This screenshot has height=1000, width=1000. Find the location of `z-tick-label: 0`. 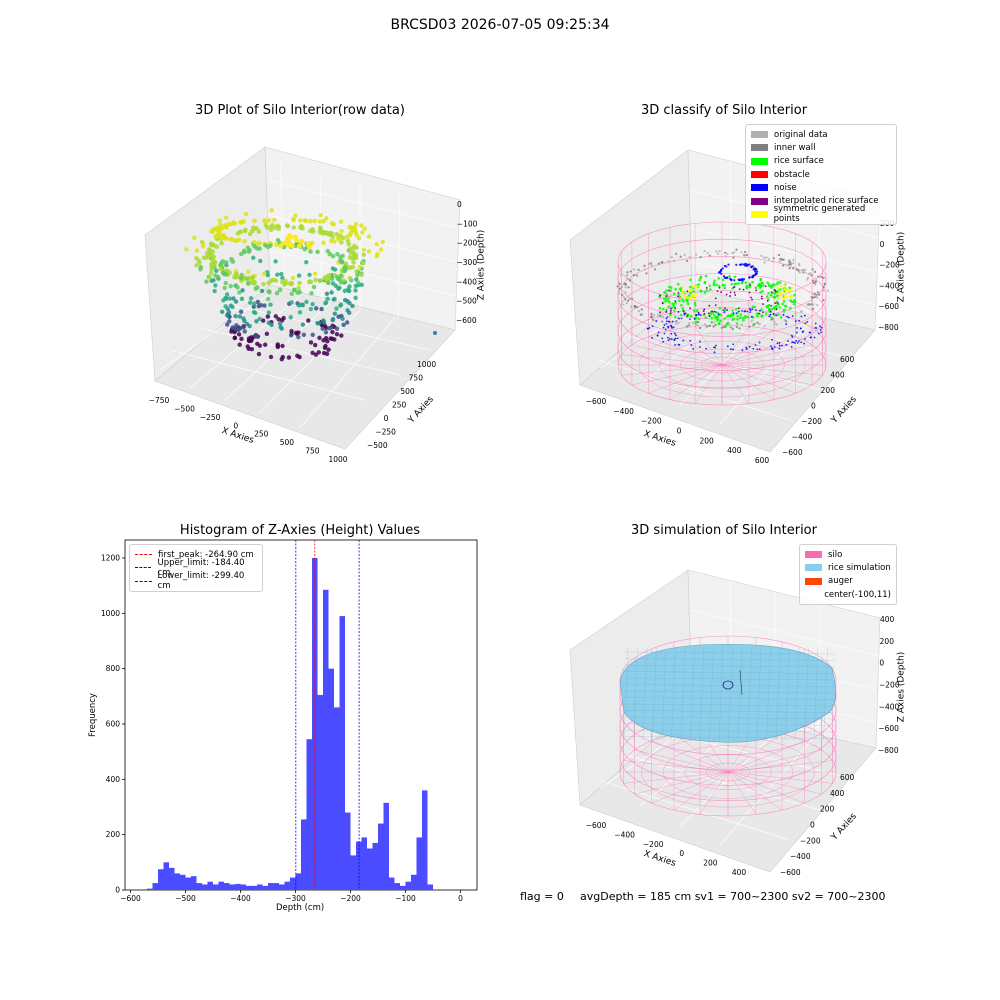

z-tick-label: 0 is located at coordinates (882, 244).